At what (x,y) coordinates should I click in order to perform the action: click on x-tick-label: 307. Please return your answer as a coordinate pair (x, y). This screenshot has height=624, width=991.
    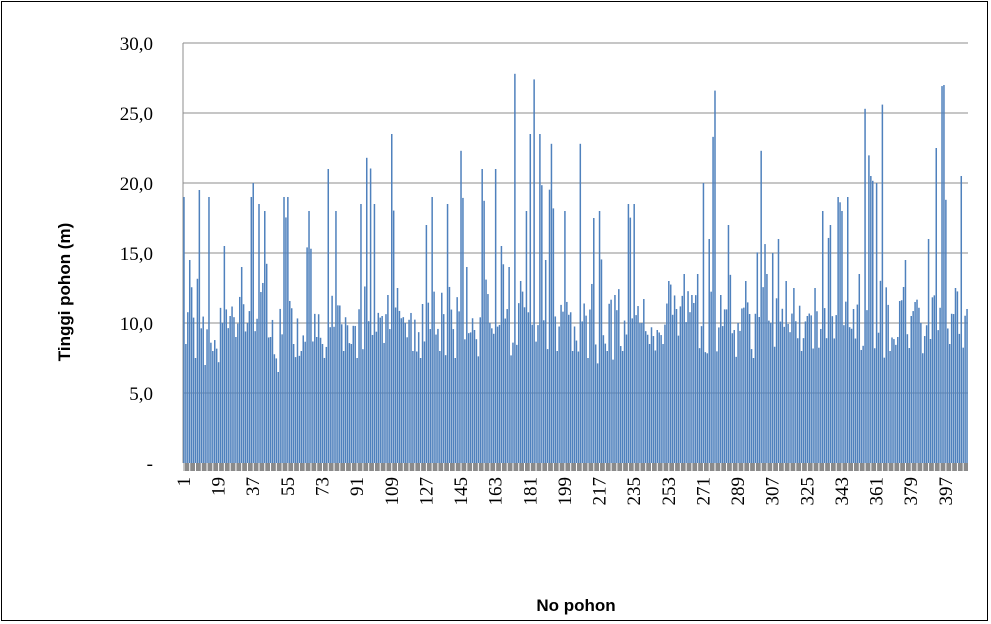
    Looking at the image, I should click on (773, 491).